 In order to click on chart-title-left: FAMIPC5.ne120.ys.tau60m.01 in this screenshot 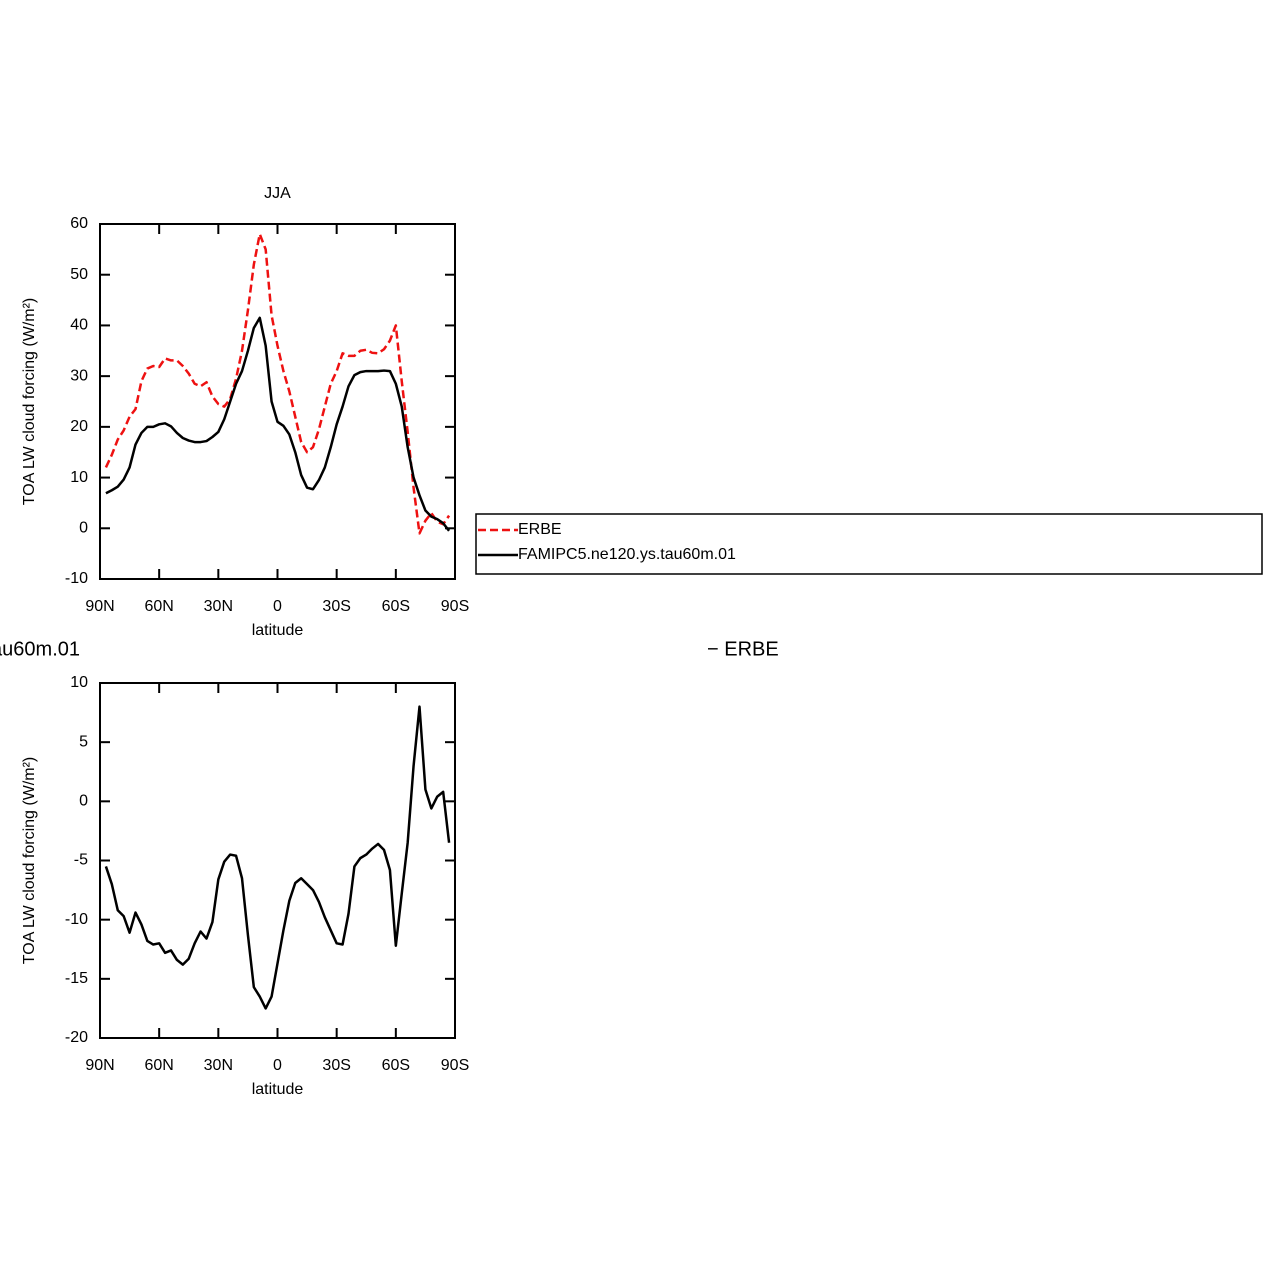, I will do `click(40, 649)`.